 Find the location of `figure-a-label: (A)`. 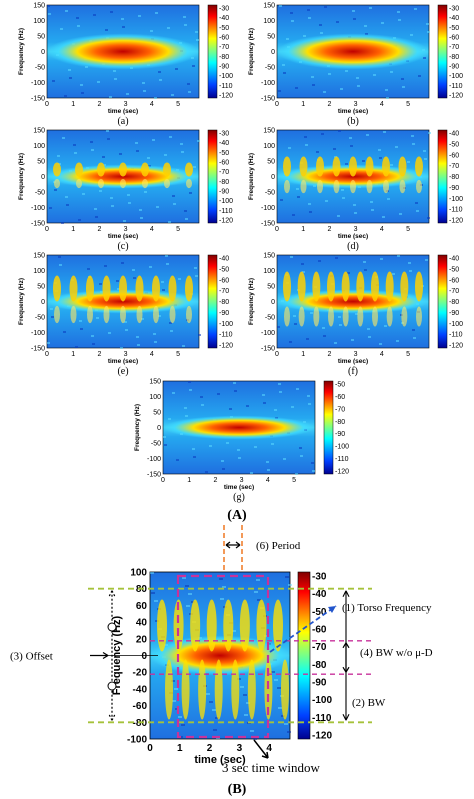

figure-a-label: (A) is located at coordinates (237, 515).